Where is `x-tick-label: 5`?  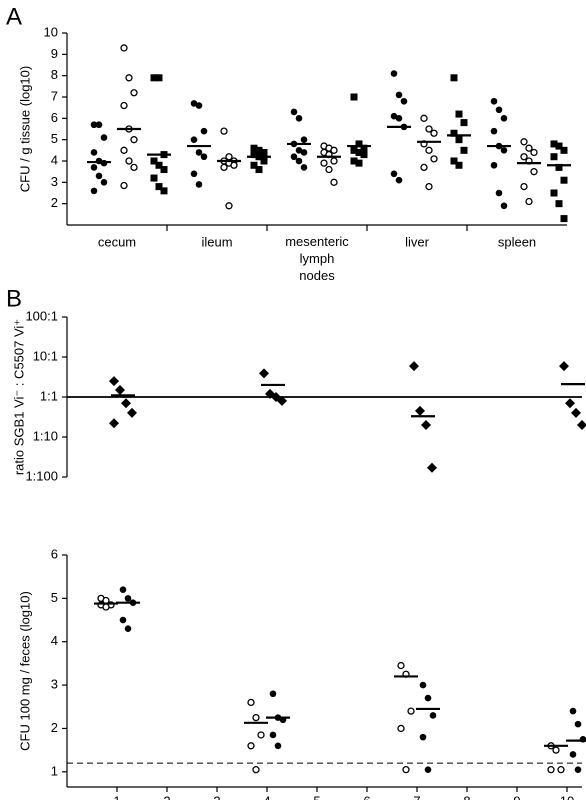 x-tick-label: 5 is located at coordinates (316, 796).